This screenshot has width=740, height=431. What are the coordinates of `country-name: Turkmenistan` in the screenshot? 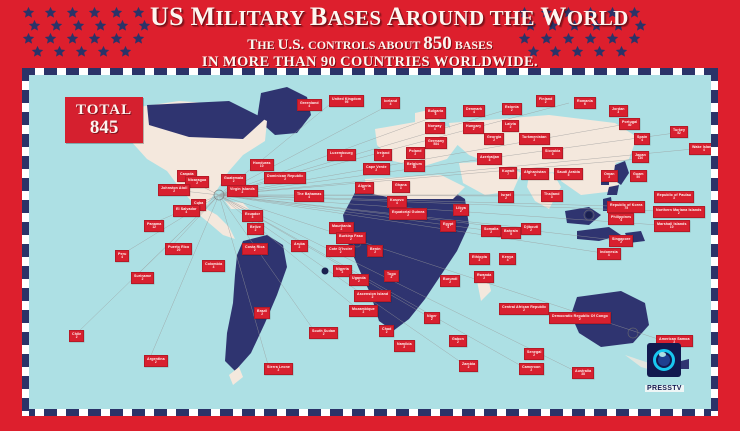 It's located at (534, 137).